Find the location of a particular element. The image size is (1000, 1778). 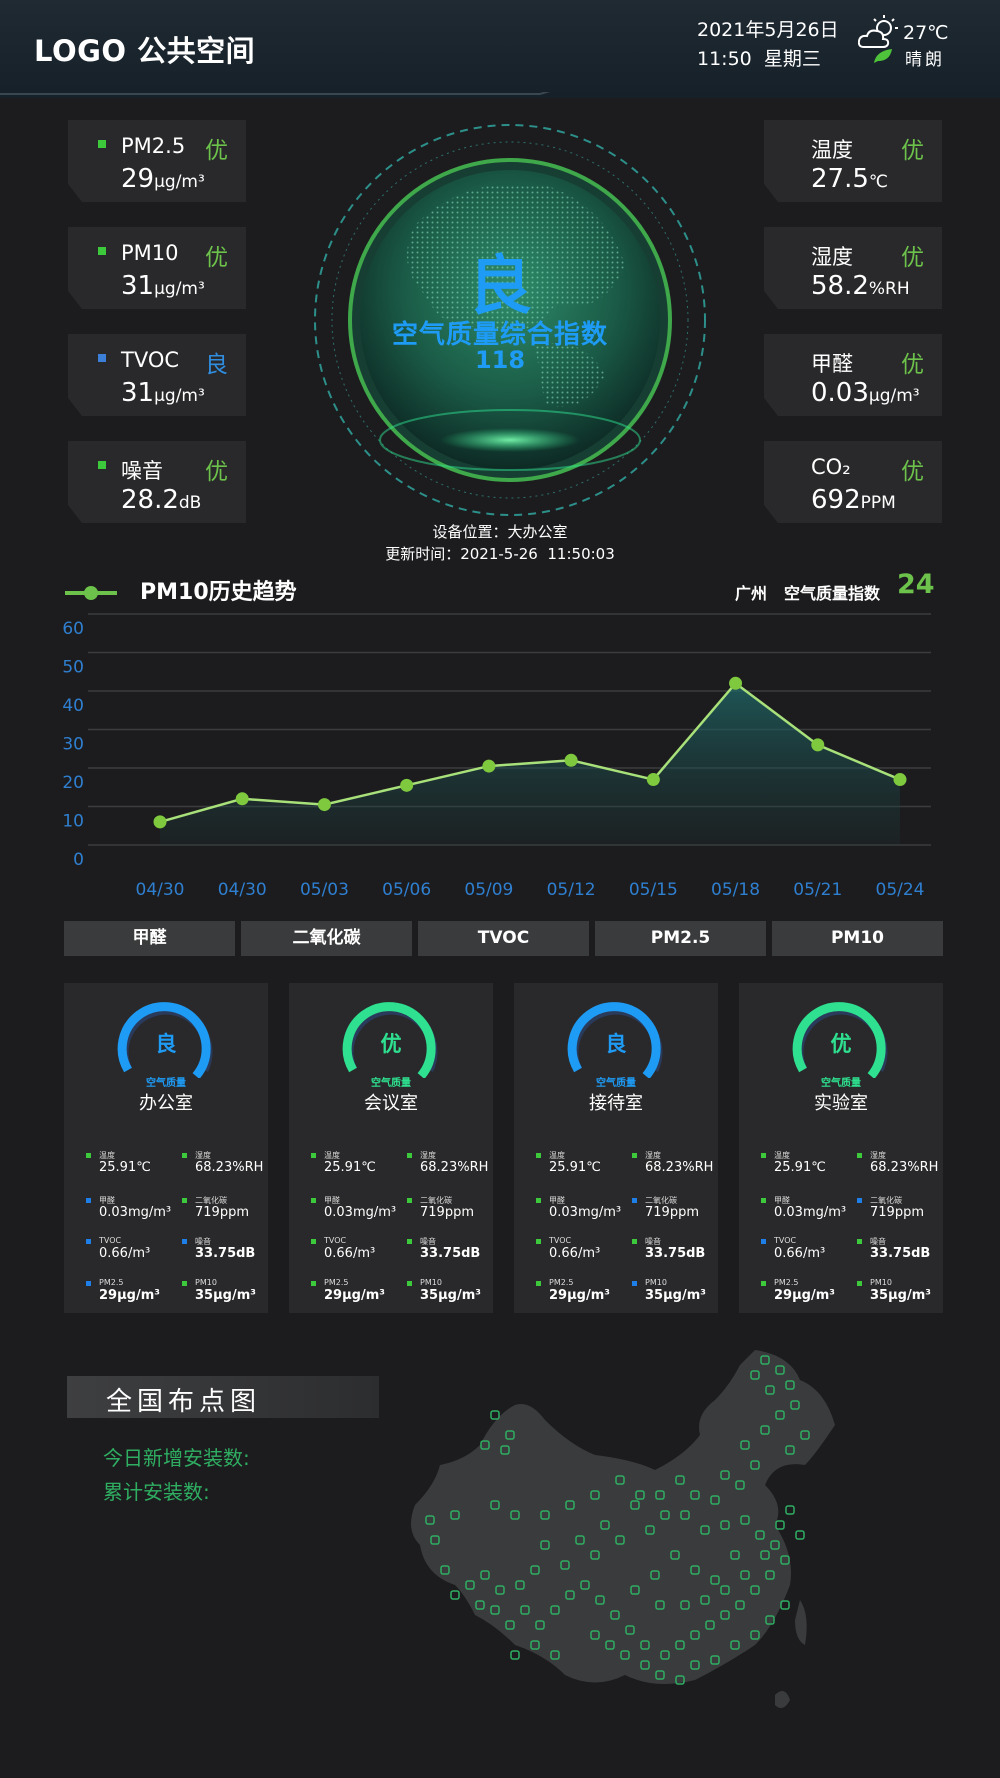

tab-pm25: PM2.5 is located at coordinates (680, 938).